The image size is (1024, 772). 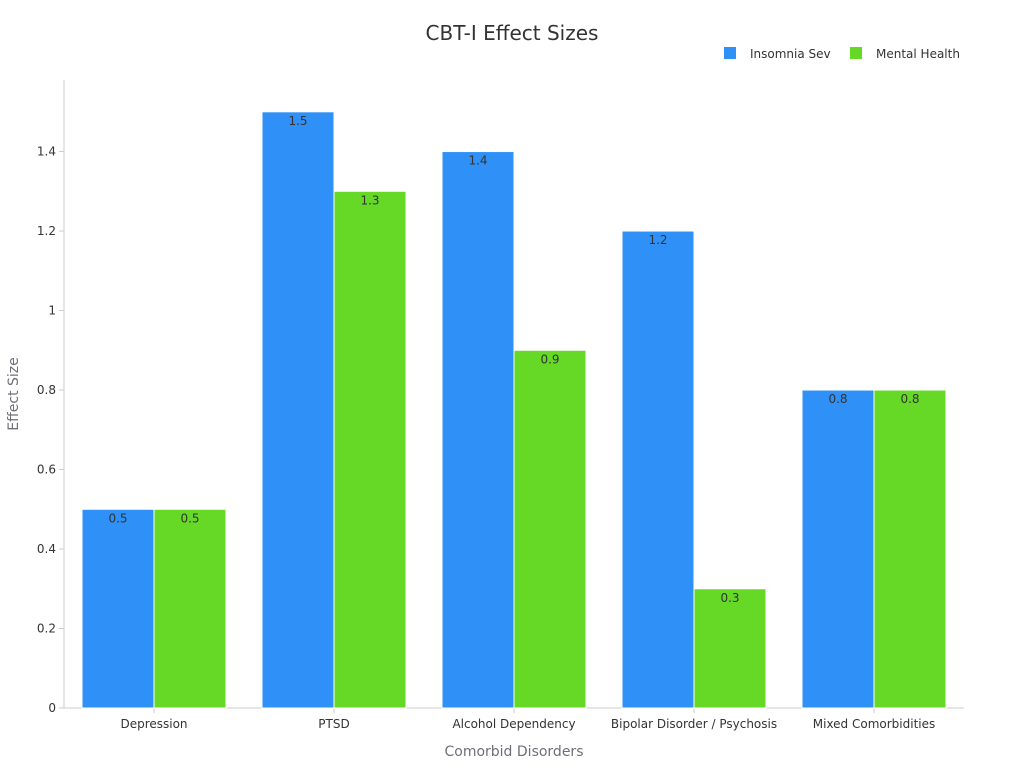 I want to click on legend: Insomnia Sev Mental Health, so click(x=842, y=54).